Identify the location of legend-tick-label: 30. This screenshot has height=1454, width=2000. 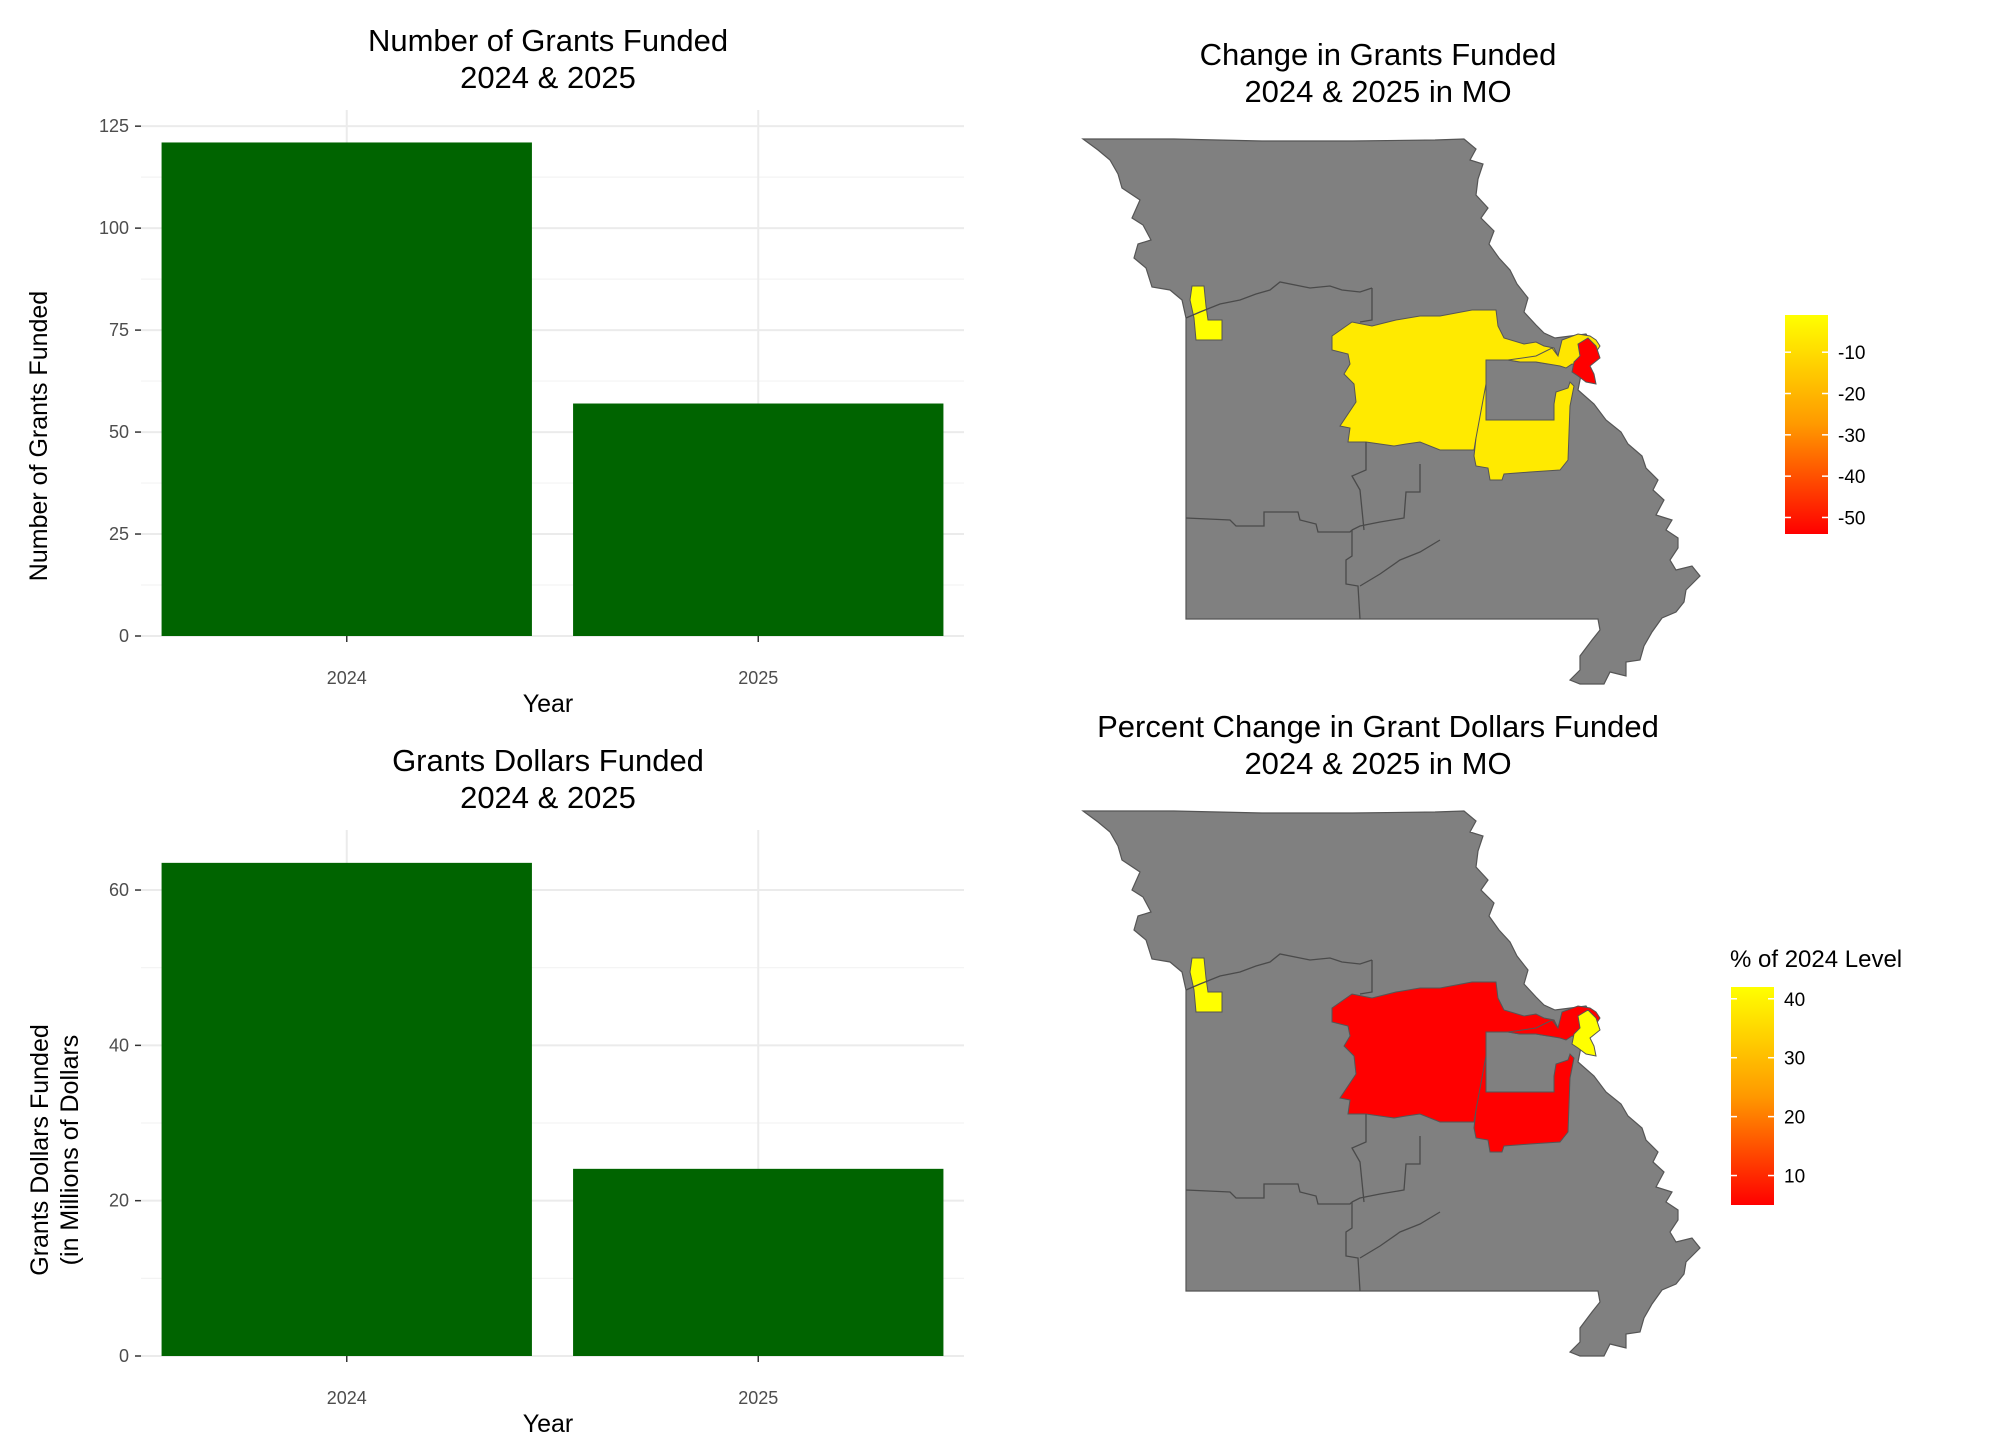
(1794, 1059).